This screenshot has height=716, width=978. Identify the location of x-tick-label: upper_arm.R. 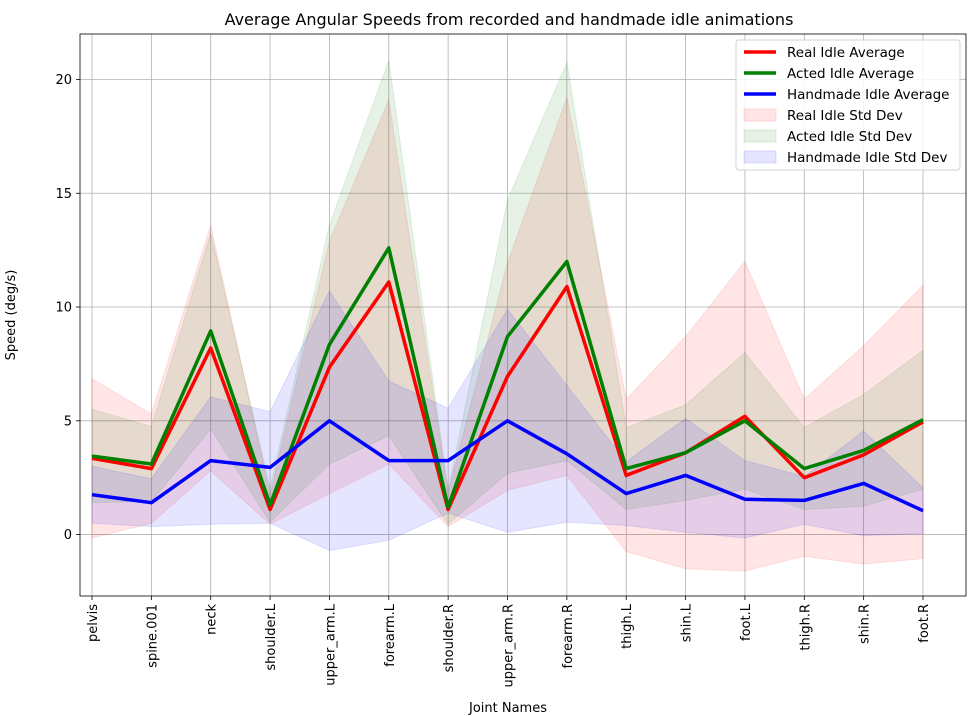
(509, 646).